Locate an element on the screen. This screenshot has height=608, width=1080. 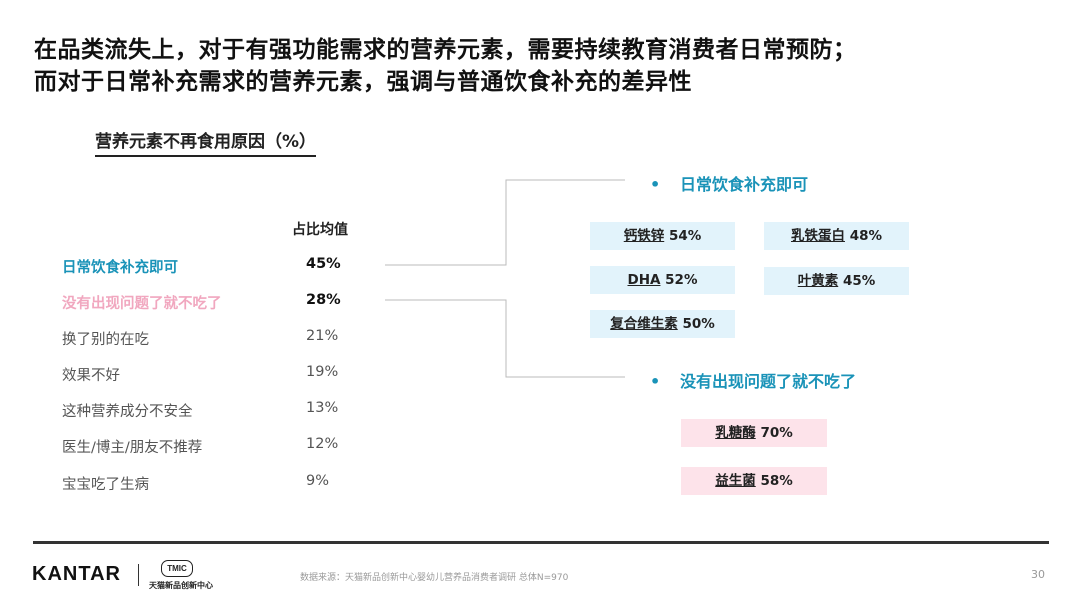
logo-separator is located at coordinates (138, 575).